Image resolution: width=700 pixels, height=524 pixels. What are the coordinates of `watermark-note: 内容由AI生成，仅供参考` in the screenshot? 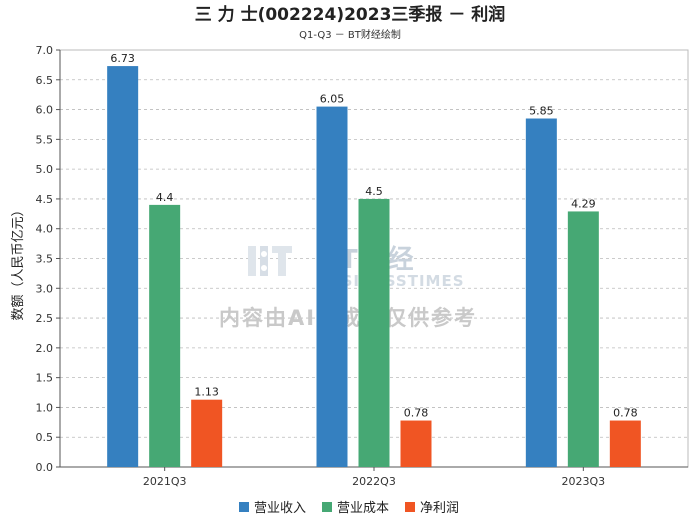 It's located at (348, 318).